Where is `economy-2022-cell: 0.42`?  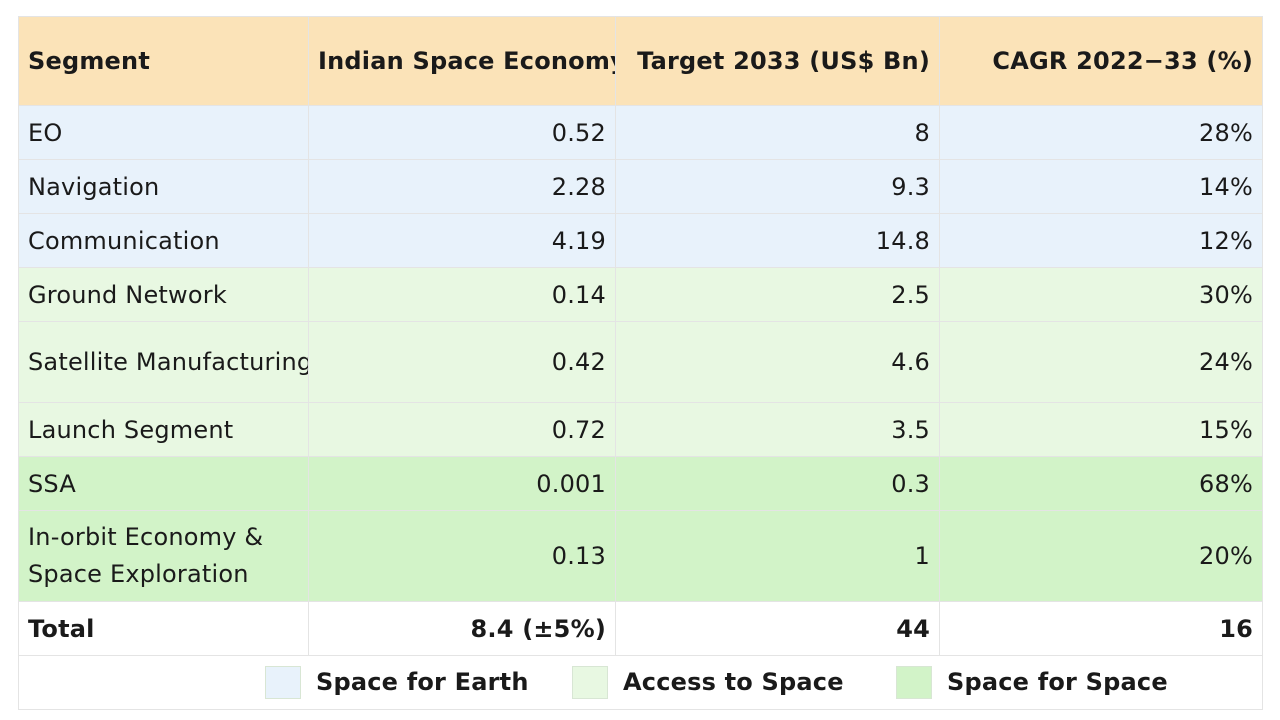
economy-2022-cell: 0.42 is located at coordinates (462, 362).